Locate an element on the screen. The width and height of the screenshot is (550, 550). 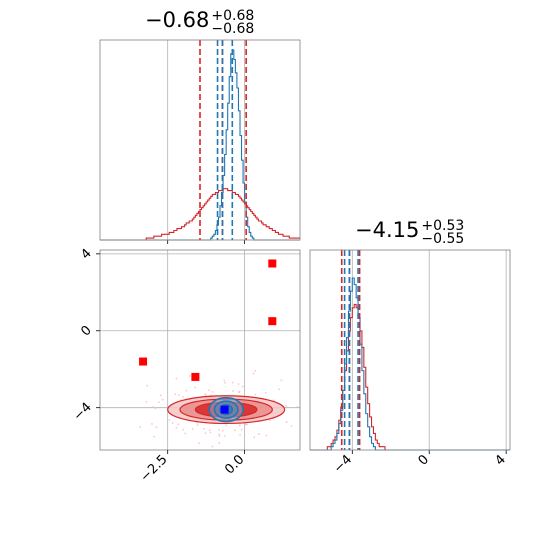
hist-red-param2 is located at coordinates (410, 377).